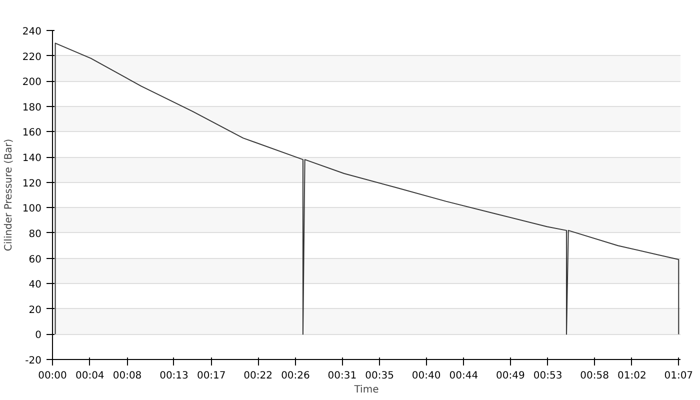 The height and width of the screenshot is (400, 700). Describe the element at coordinates (32, 209) in the screenshot. I see `y-tick-label: 100` at that location.